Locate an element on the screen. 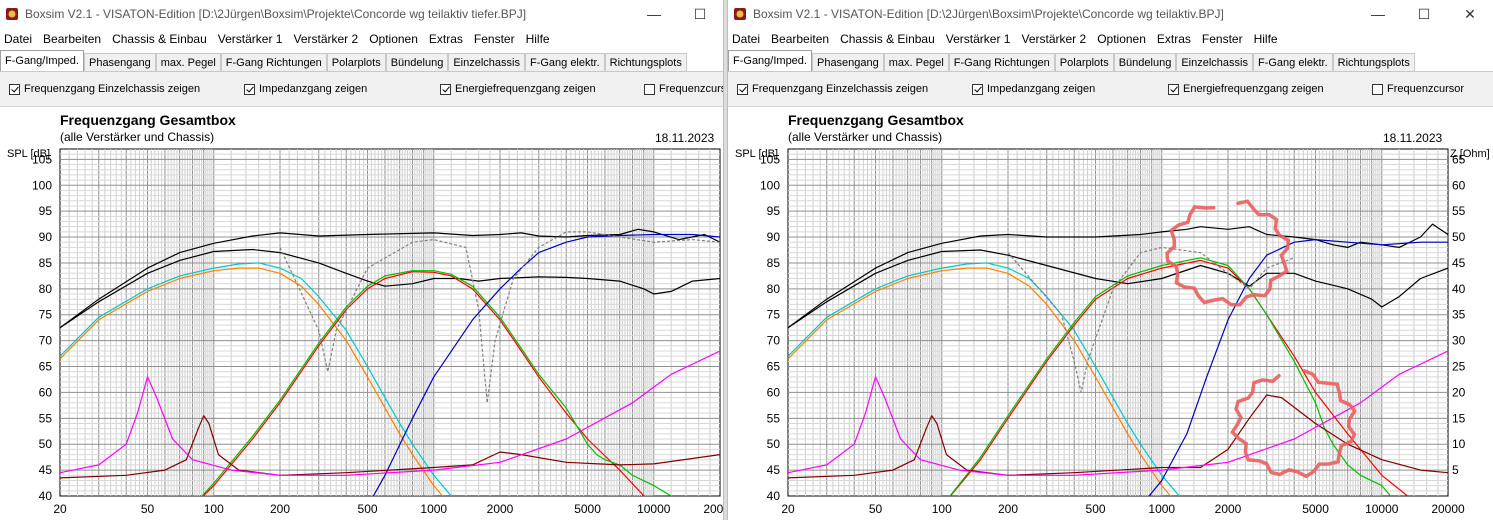  y-tick-label: 85 is located at coordinates (774, 263).